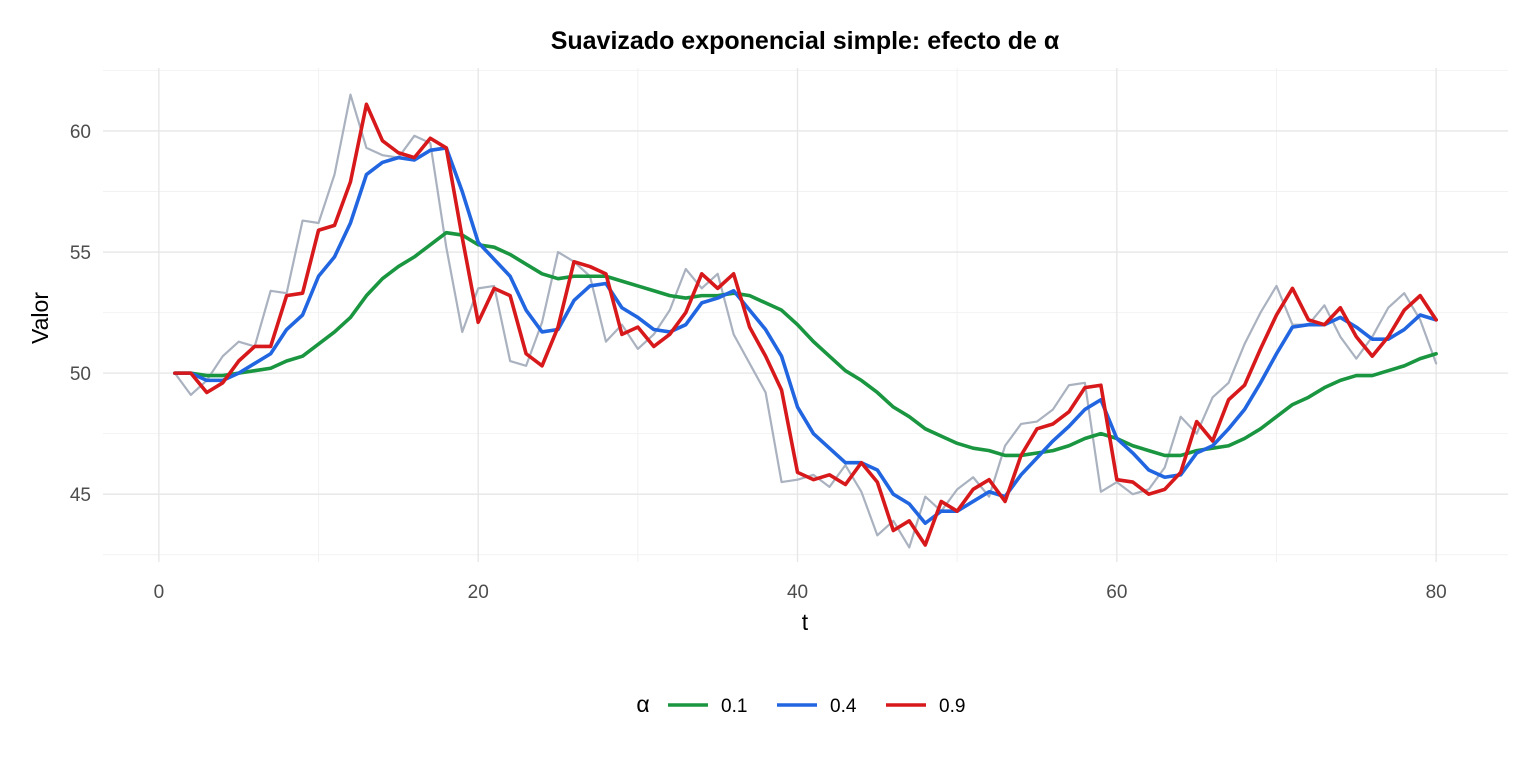 The image size is (1536, 768). What do you see at coordinates (80, 253) in the screenshot?
I see `y-tick-label: 55` at bounding box center [80, 253].